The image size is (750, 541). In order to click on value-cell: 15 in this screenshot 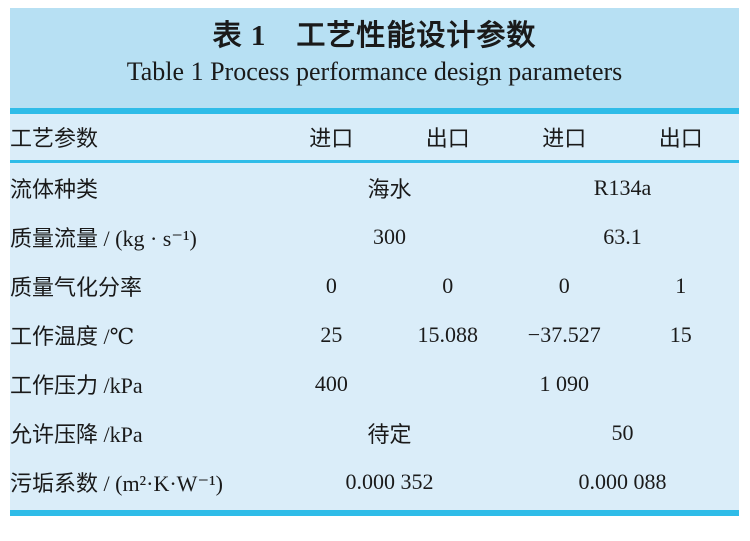, I will do `click(680, 334)`.